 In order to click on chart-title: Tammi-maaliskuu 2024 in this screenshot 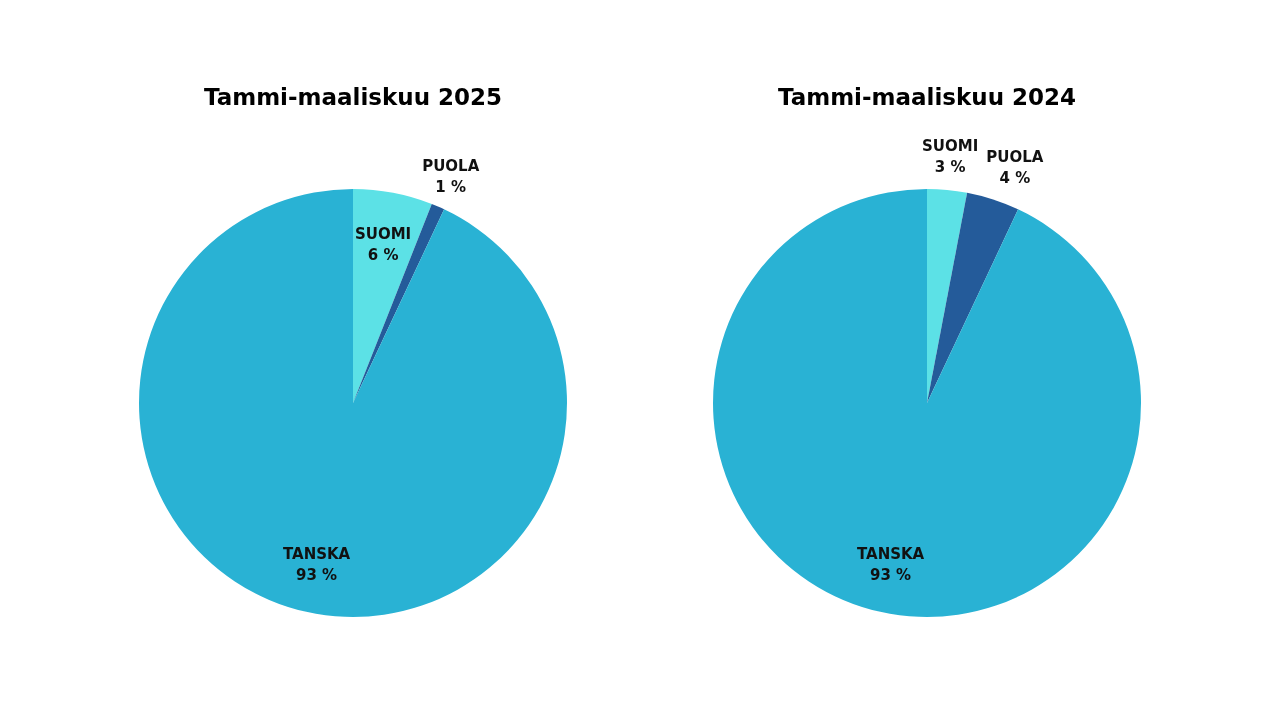, I will do `click(927, 97)`.